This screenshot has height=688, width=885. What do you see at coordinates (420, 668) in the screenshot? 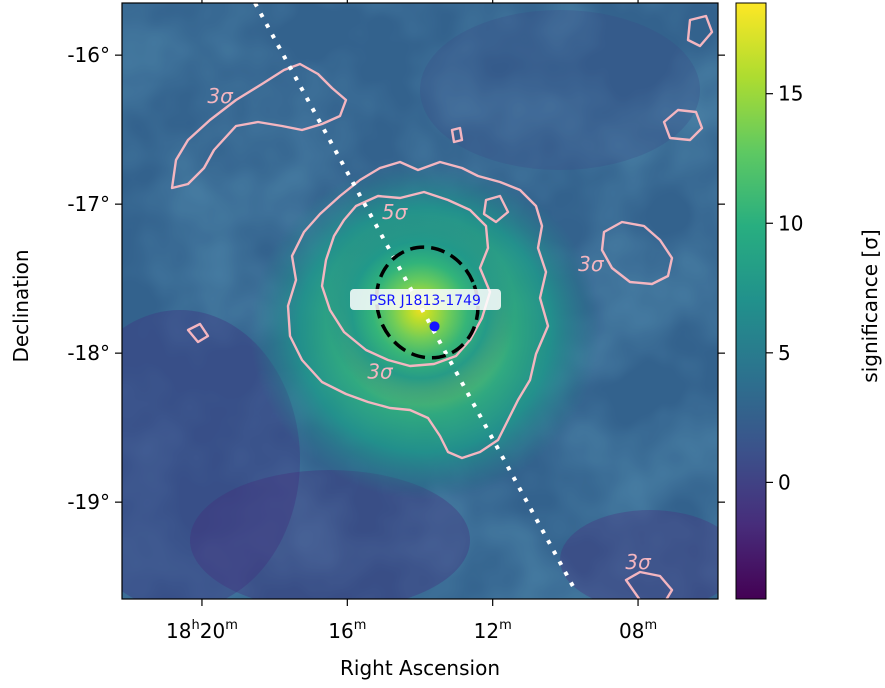
I see `x-axis-title: Right Ascension` at bounding box center [420, 668].